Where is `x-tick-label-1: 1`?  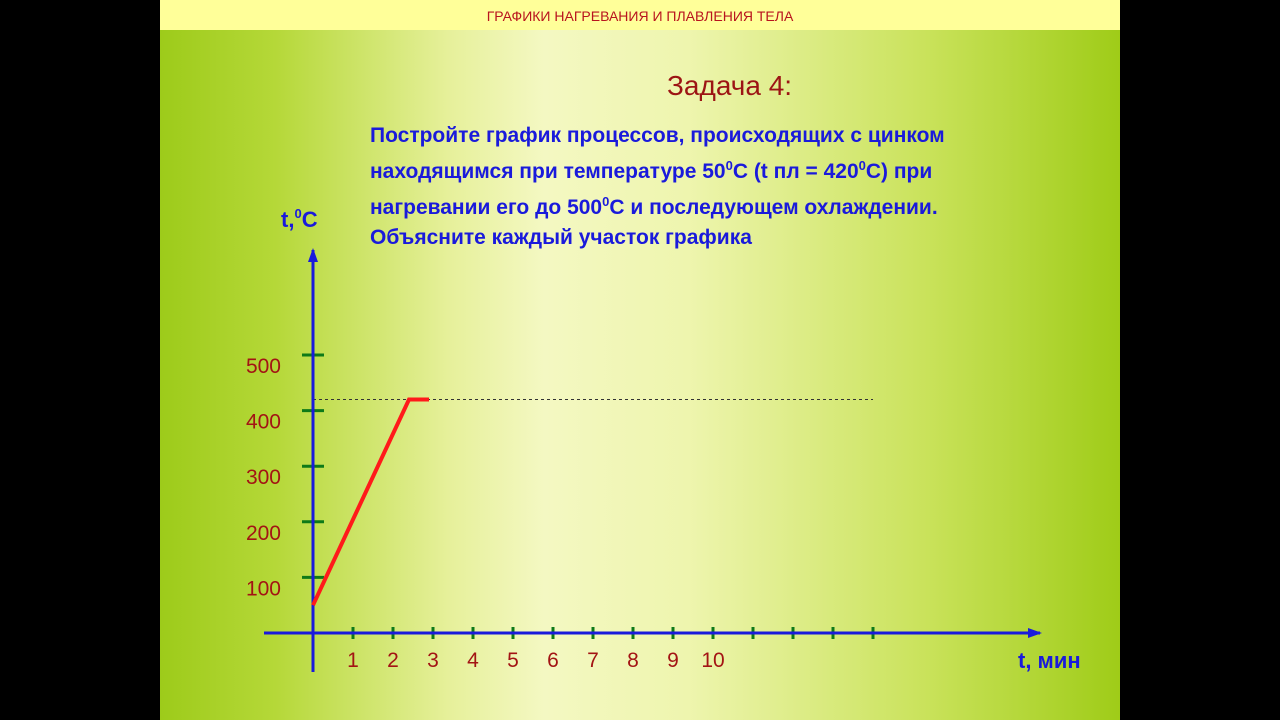
x-tick-label-1: 1 is located at coordinates (353, 660).